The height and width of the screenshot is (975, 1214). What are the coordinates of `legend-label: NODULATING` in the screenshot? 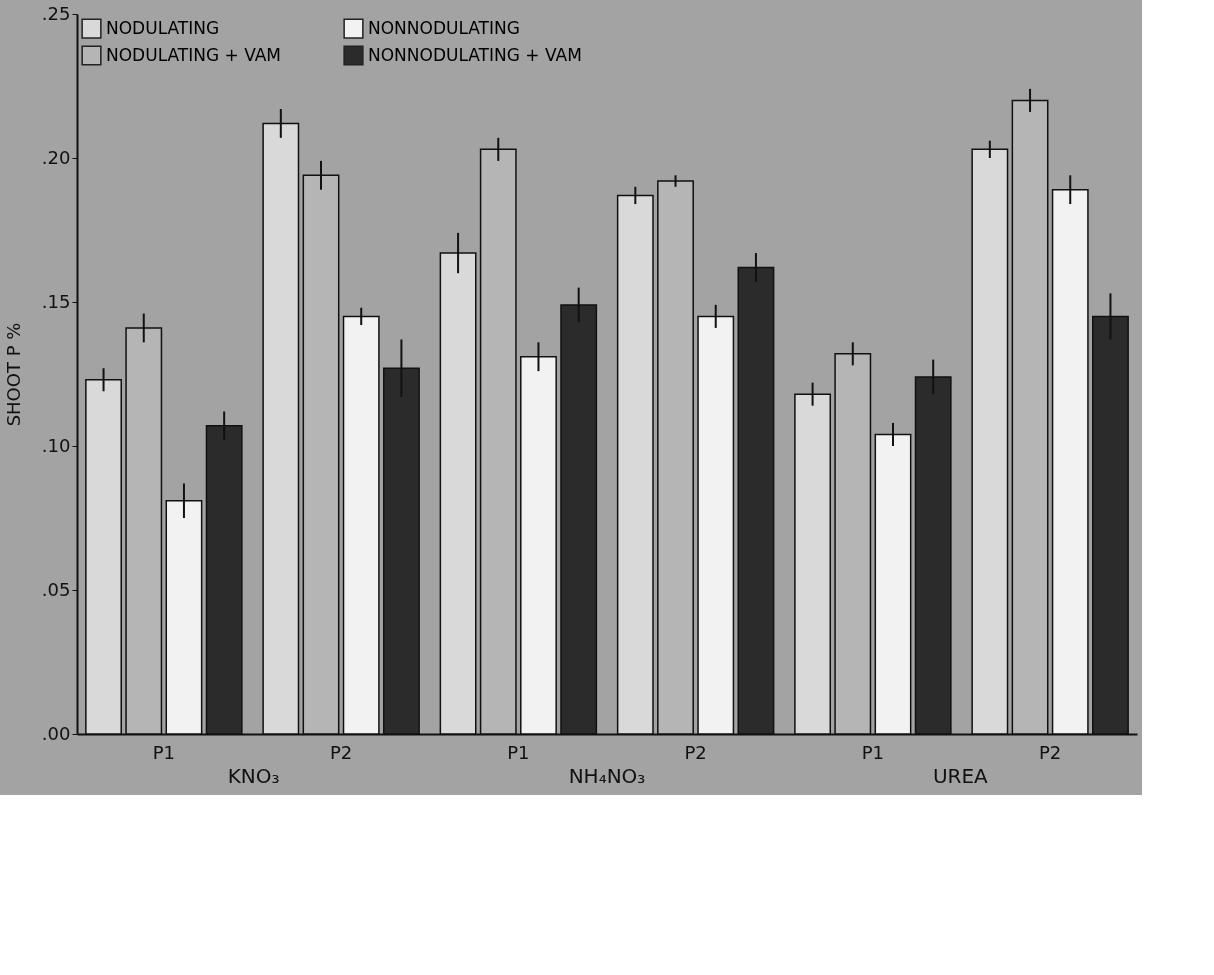 It's located at (163, 27).